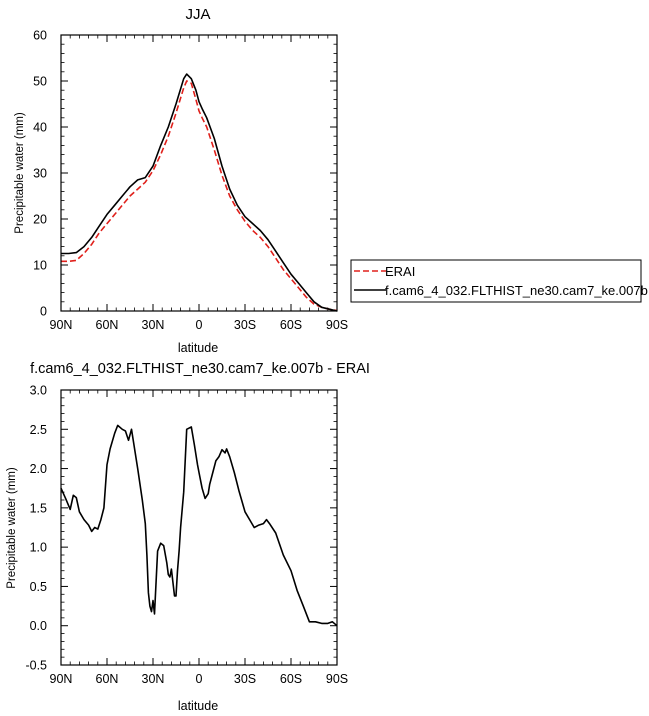  I want to click on y-tick-label: 50, so click(40, 82).